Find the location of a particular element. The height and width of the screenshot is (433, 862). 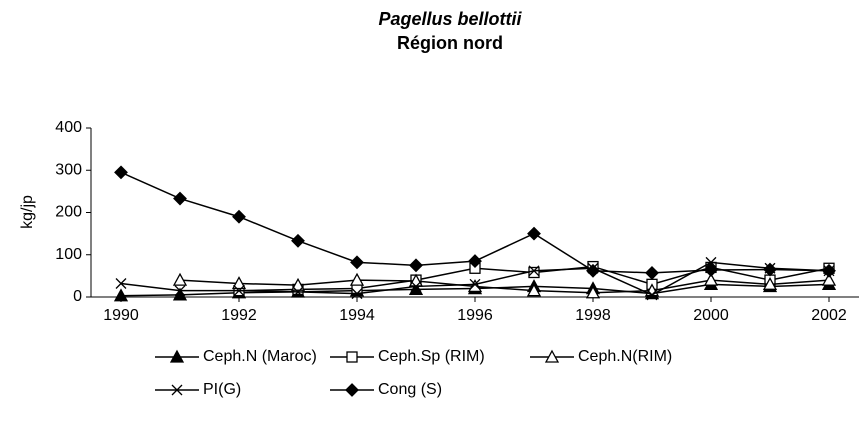

x-tick-label: 1994 is located at coordinates (357, 315).